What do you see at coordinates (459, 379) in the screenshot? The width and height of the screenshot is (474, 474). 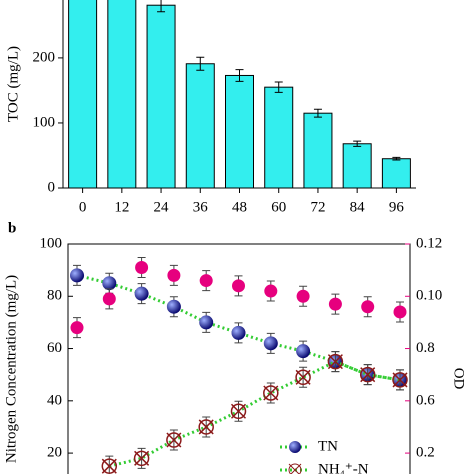 I see `y2-axis-label: OD` at bounding box center [459, 379].